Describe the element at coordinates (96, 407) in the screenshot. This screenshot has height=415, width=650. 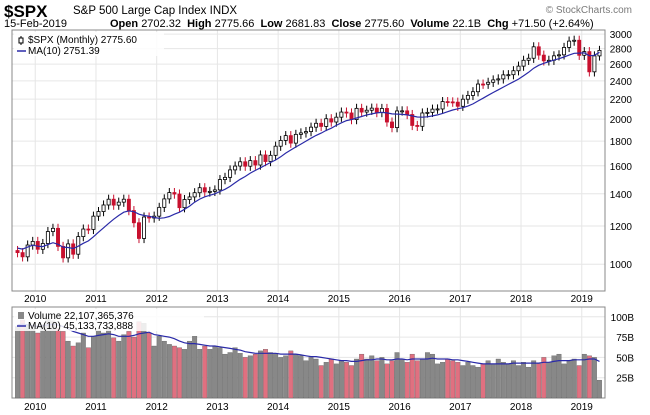
I see `x-year-label-volume: 2011` at that location.